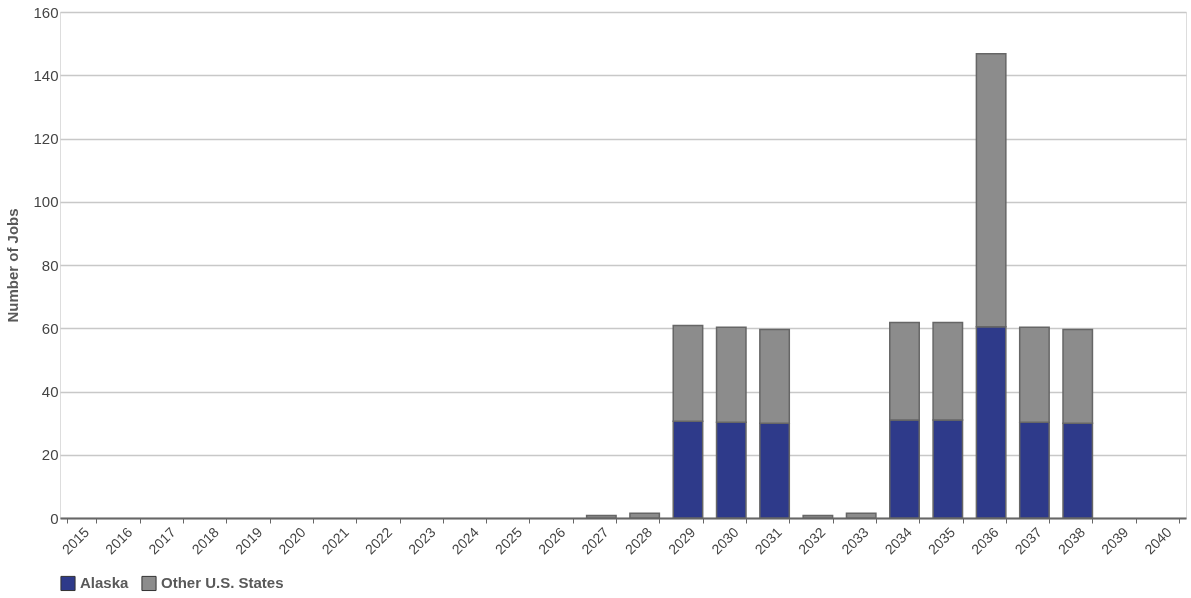 This screenshot has height=598, width=1191. Describe the element at coordinates (54, 518) in the screenshot. I see `y-tick-label: 0` at that location.